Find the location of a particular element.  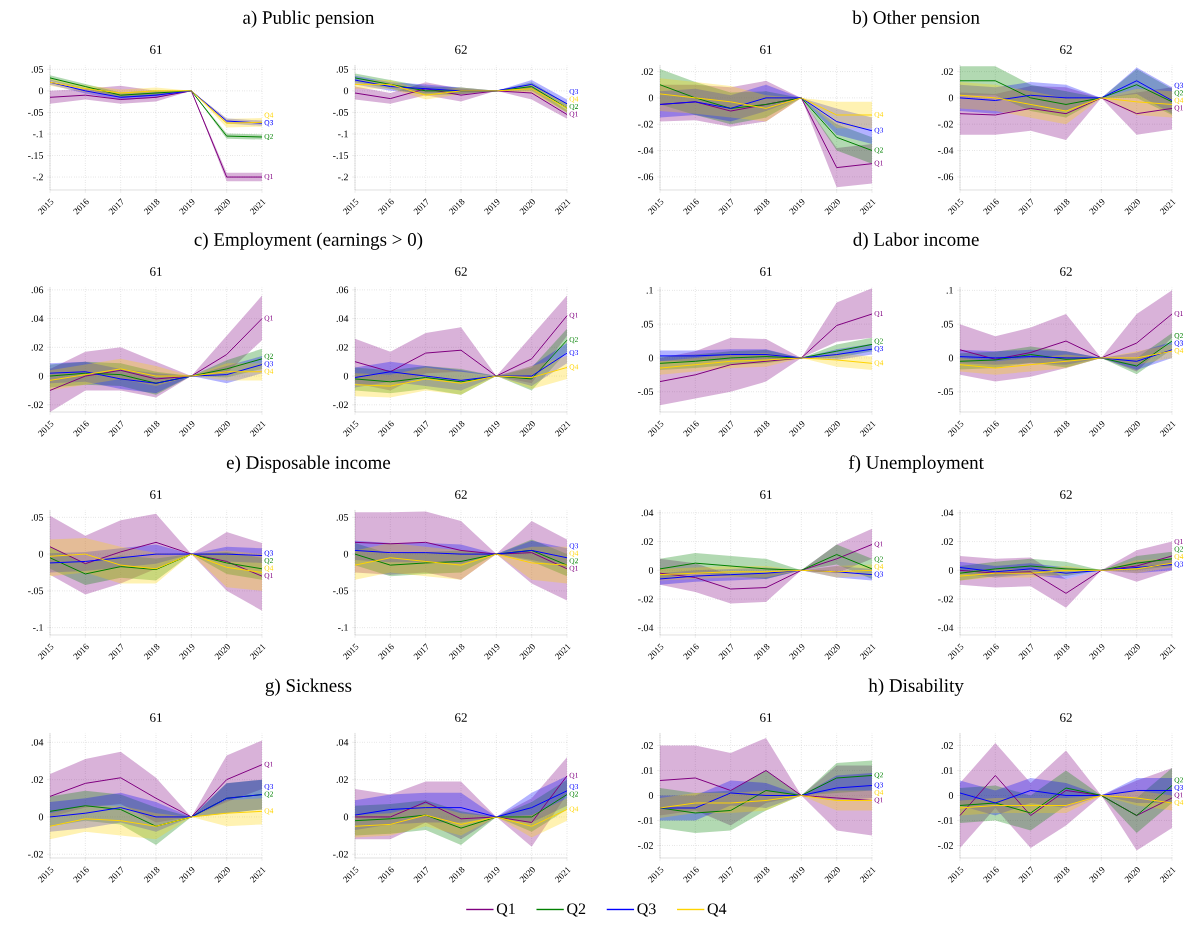

y-tick-label: .01 is located at coordinates (947, 770).